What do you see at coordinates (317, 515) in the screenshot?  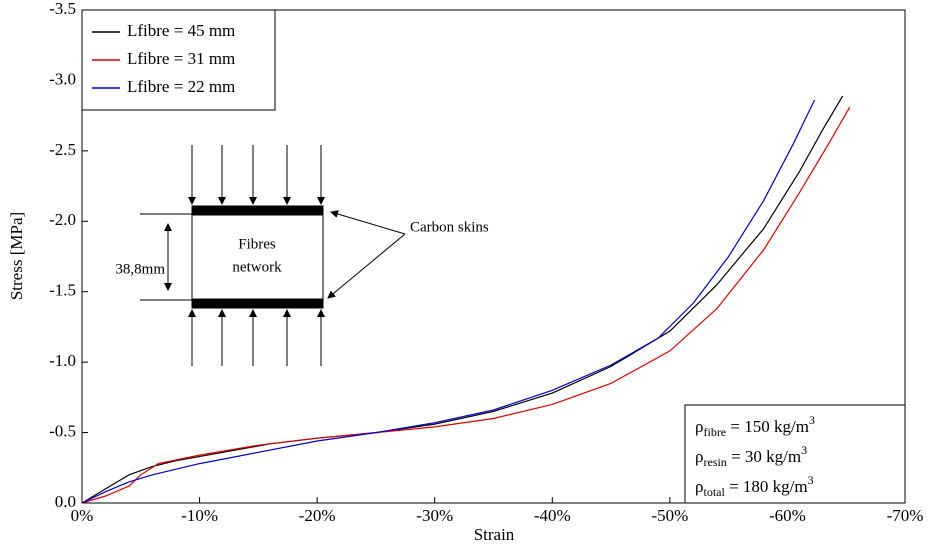 I see `x-tick-label: -20%` at bounding box center [317, 515].